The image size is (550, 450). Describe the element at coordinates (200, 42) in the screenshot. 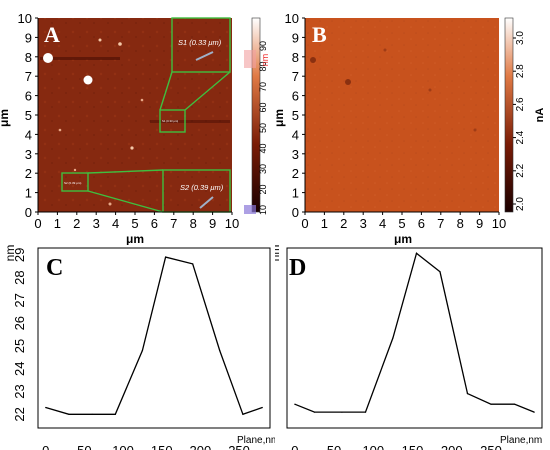

I see `section-label-s1: S1 (0.33 μm)` at that location.